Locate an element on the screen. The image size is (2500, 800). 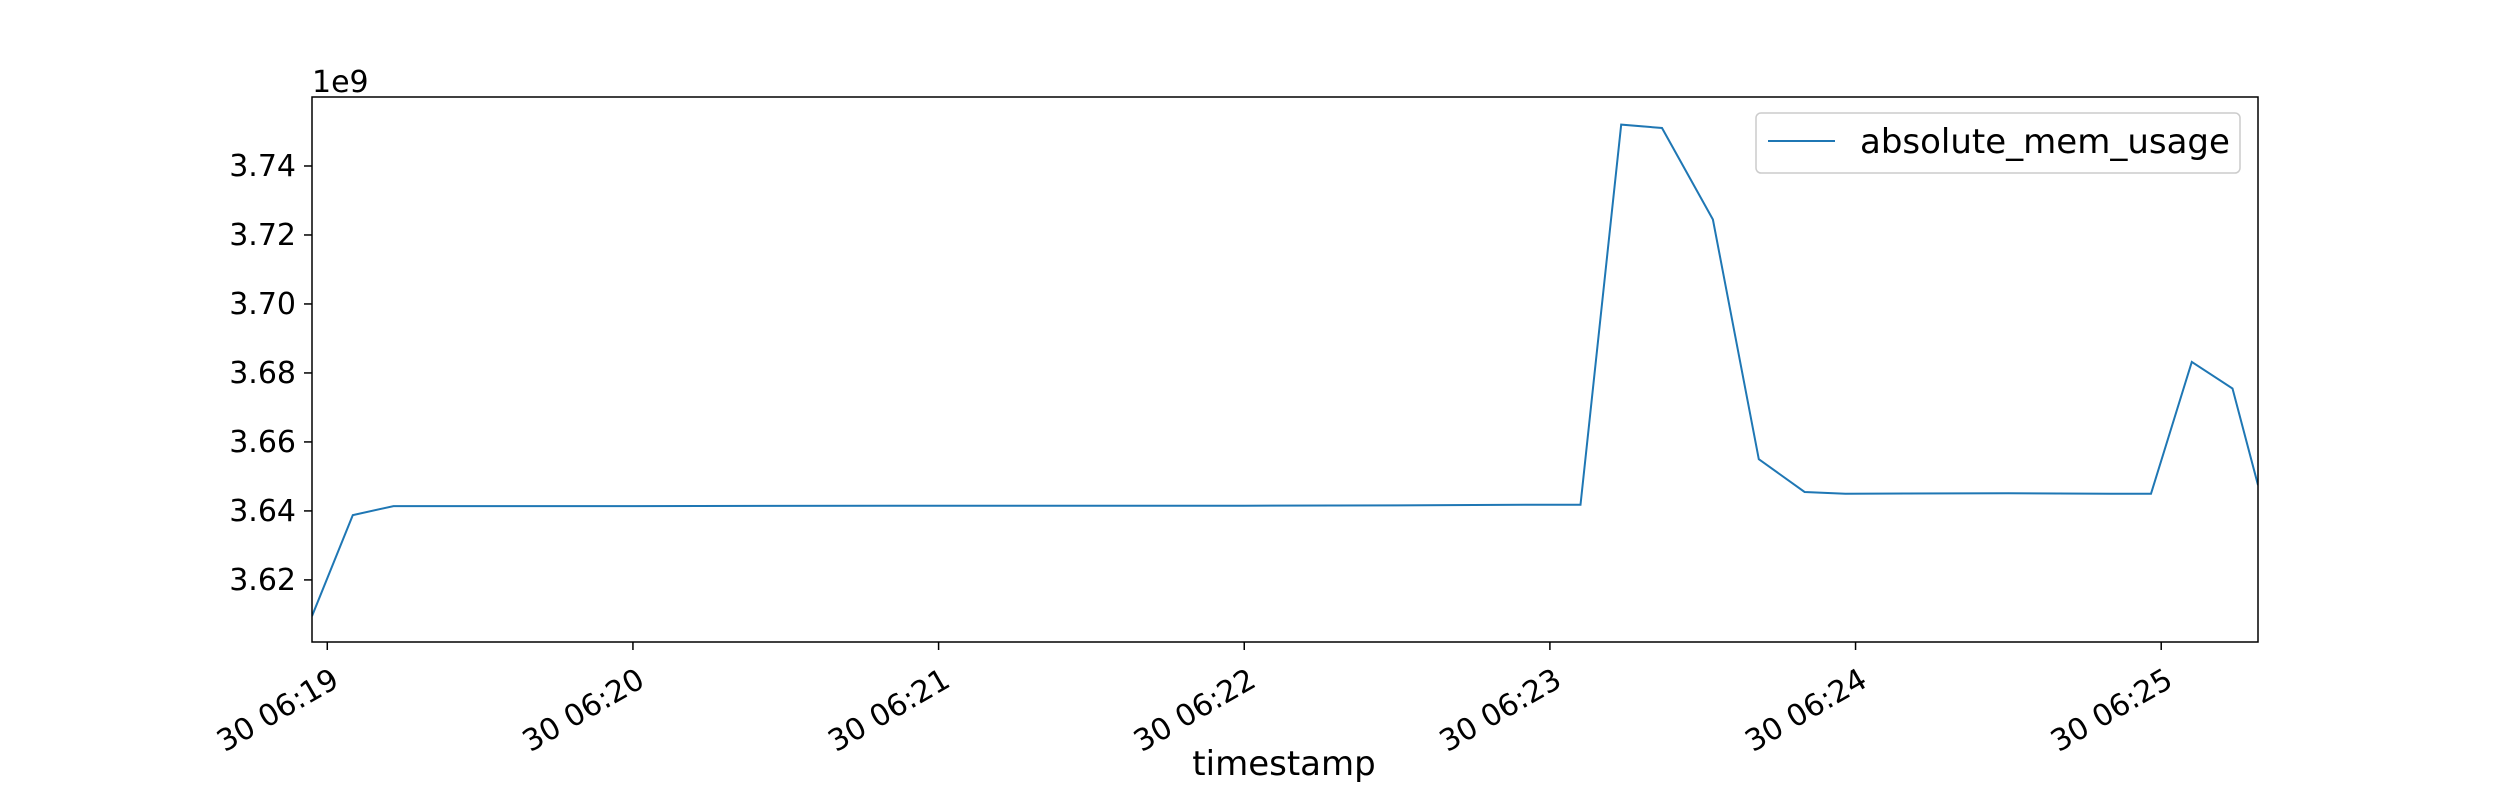
legend-box is located at coordinates (1998, 143).